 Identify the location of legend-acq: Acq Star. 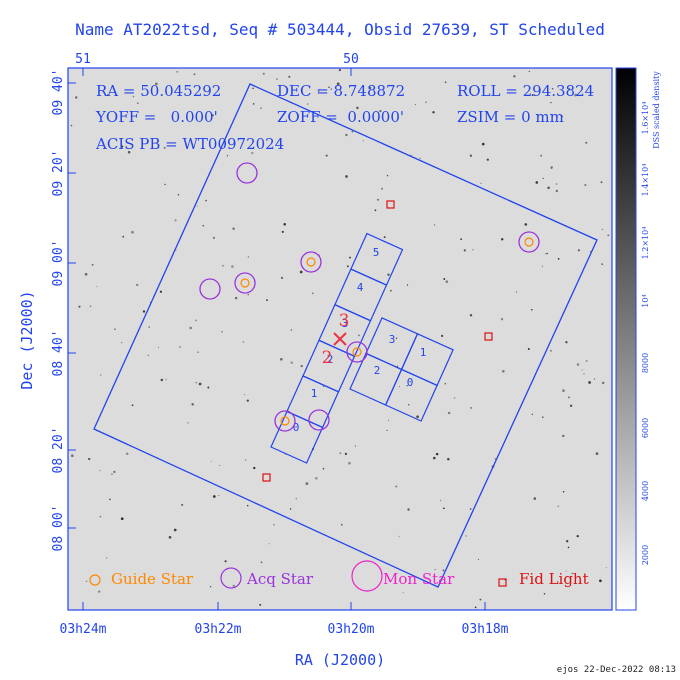
(280, 579).